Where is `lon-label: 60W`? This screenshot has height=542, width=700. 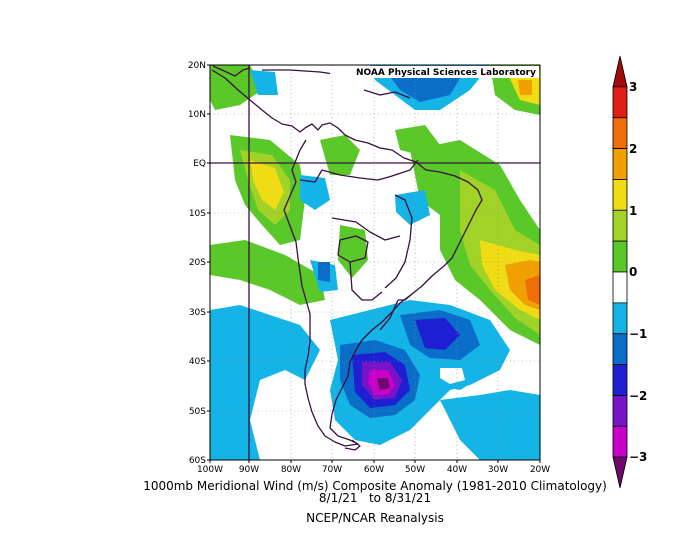 lon-label: 60W is located at coordinates (374, 470).